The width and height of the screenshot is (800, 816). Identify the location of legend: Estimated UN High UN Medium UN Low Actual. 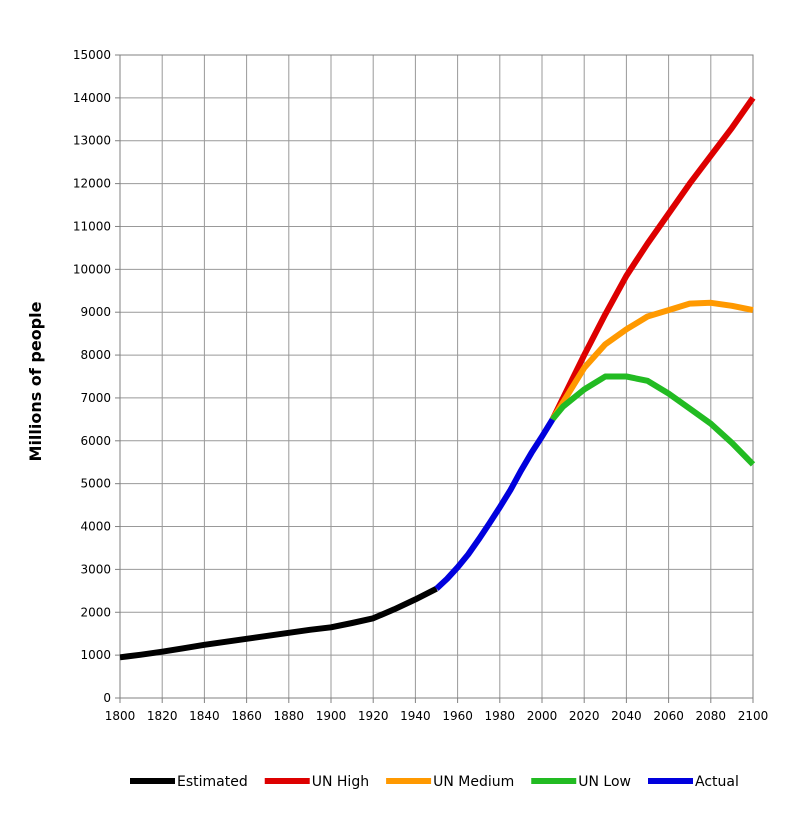
(434, 782).